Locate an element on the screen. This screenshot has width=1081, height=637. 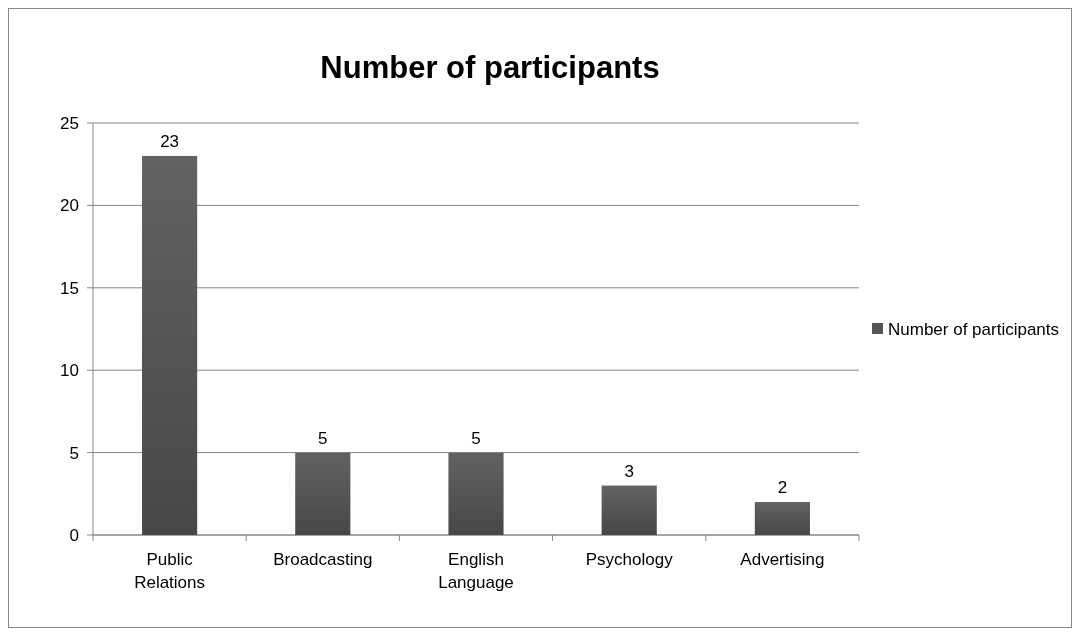
data-label: 3 is located at coordinates (629, 471).